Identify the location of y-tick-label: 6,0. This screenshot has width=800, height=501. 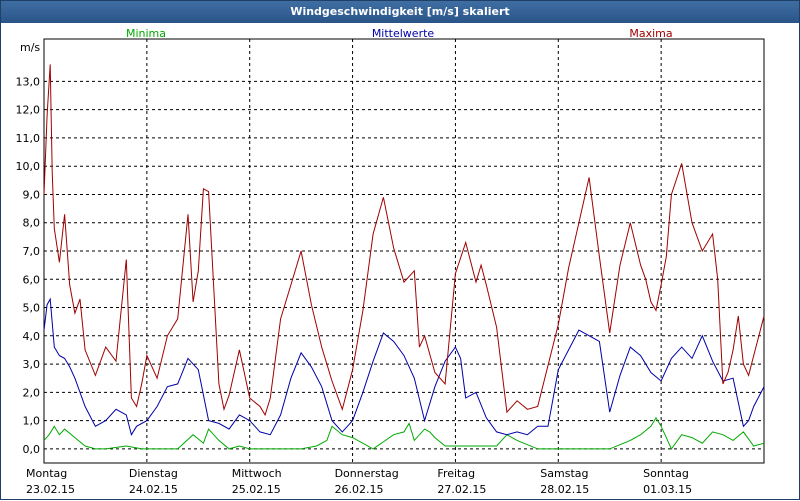
(32, 279).